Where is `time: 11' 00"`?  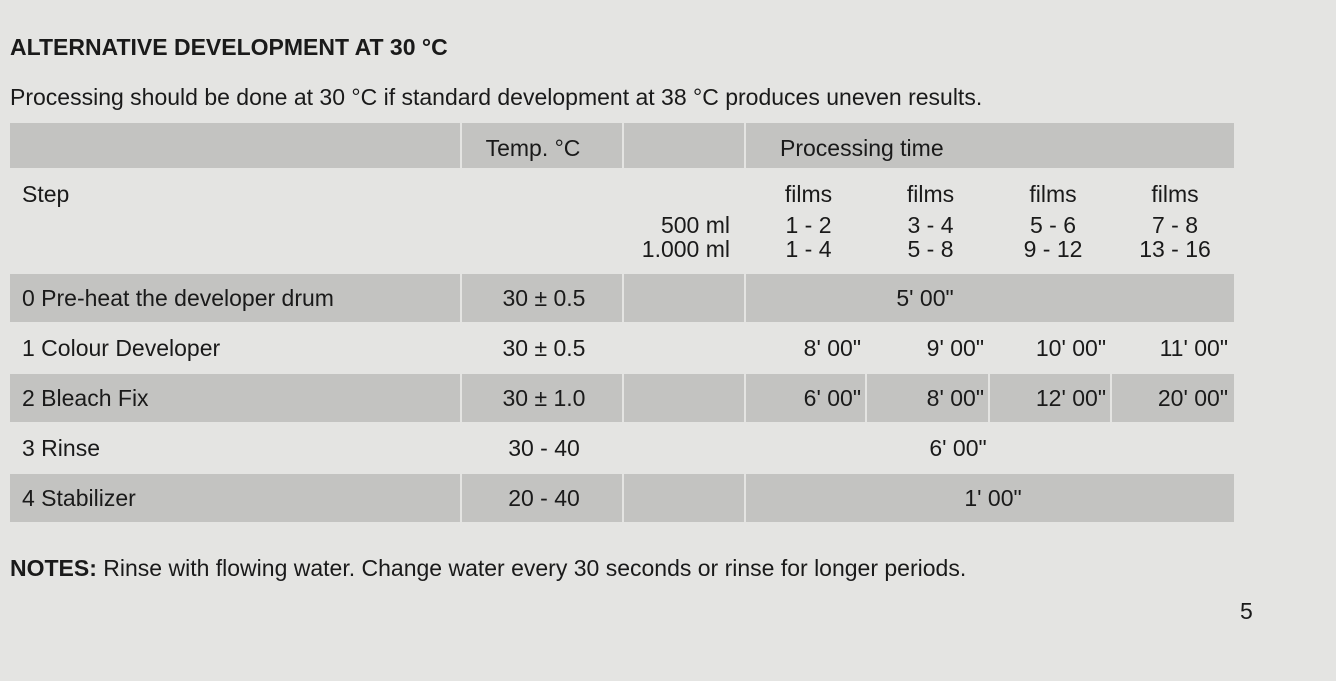 time: 11' 00" is located at coordinates (1193, 348).